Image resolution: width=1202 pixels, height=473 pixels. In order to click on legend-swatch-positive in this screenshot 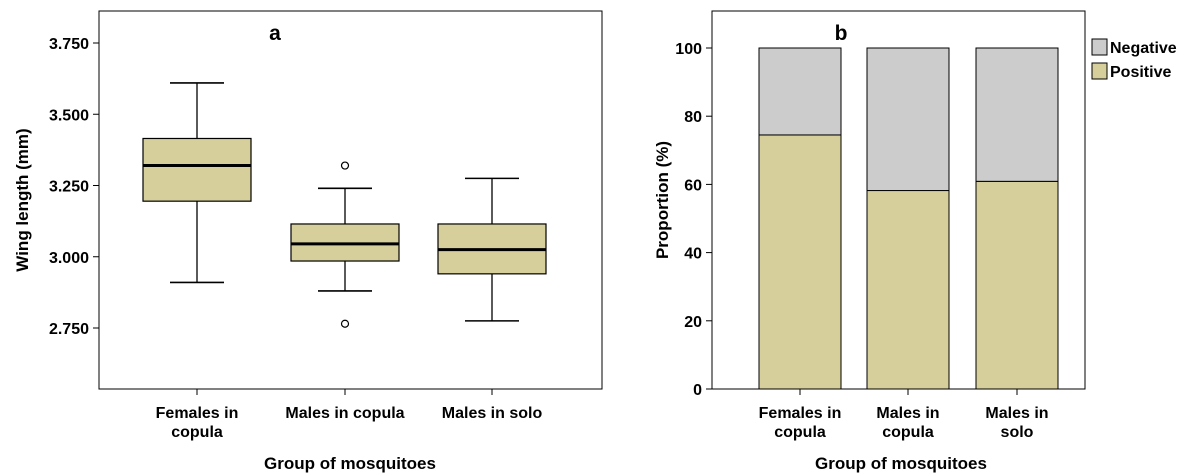, I will do `click(1099, 71)`.